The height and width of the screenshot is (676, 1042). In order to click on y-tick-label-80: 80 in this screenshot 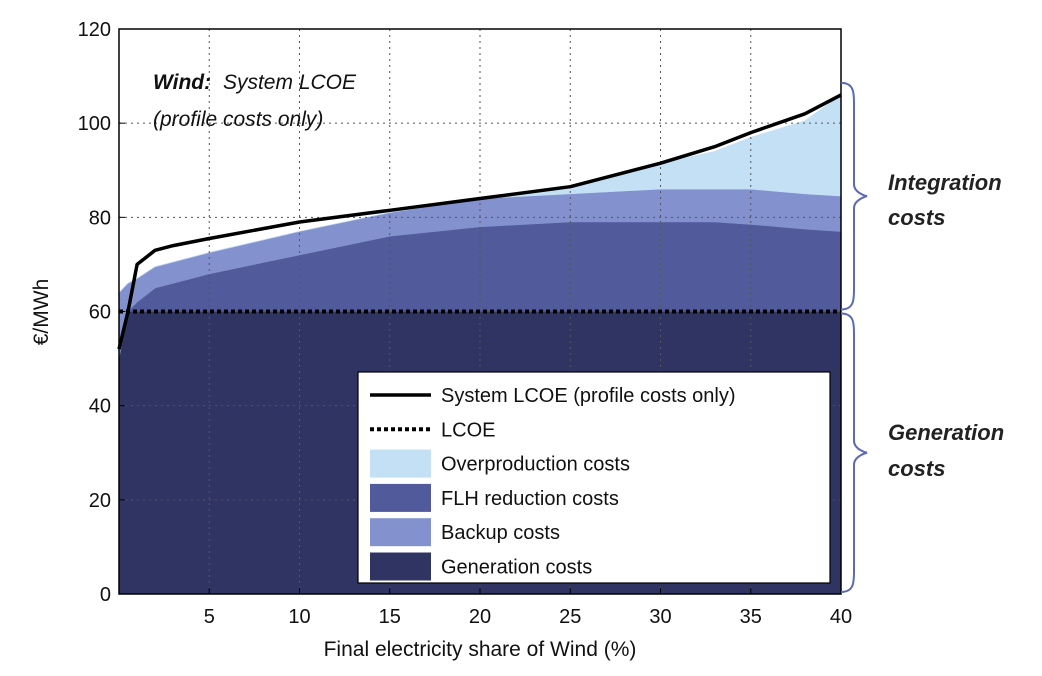, I will do `click(100, 218)`.